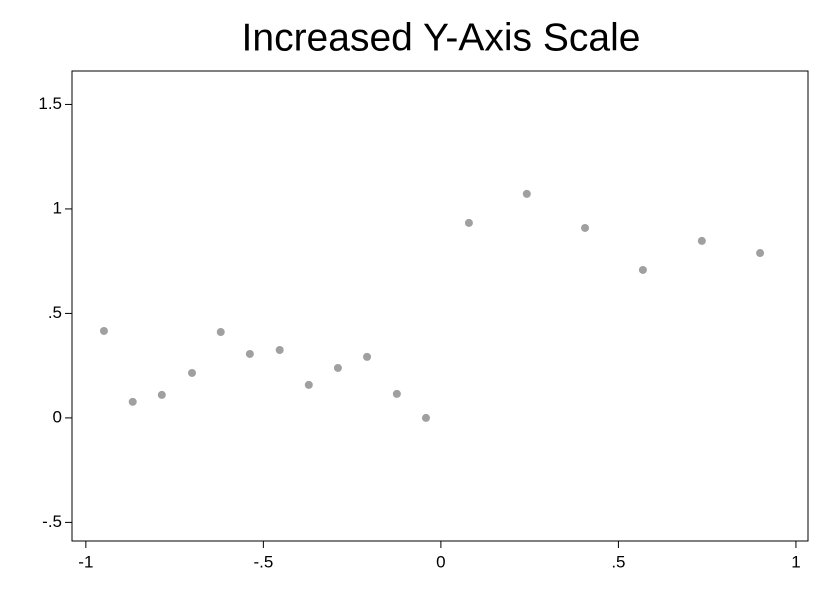  I want to click on chart-title: Increased Y-Axis Scale, so click(441, 37).